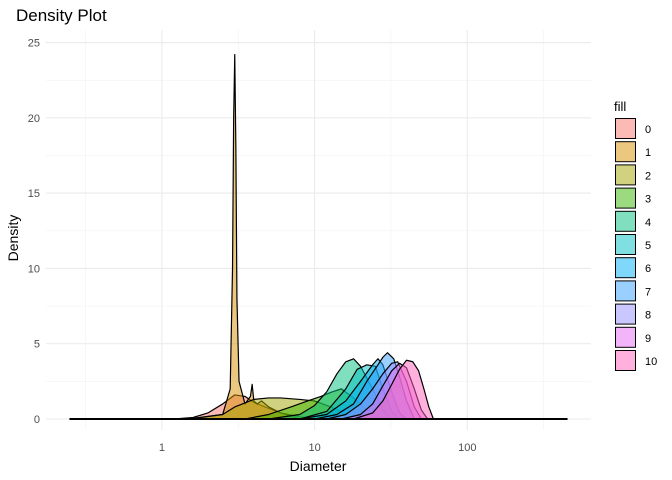 The height and width of the screenshot is (480, 672). I want to click on y-axis-title: Density, so click(13, 238).